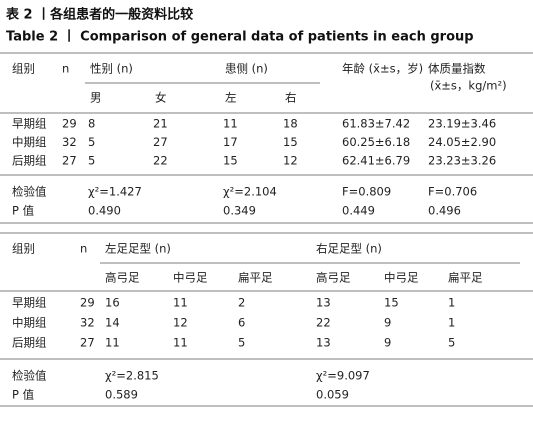 Image resolution: width=533 pixels, height=425 pixels. Describe the element at coordinates (349, 249) in the screenshot. I see `column-header: 右足足型 (n)` at that location.